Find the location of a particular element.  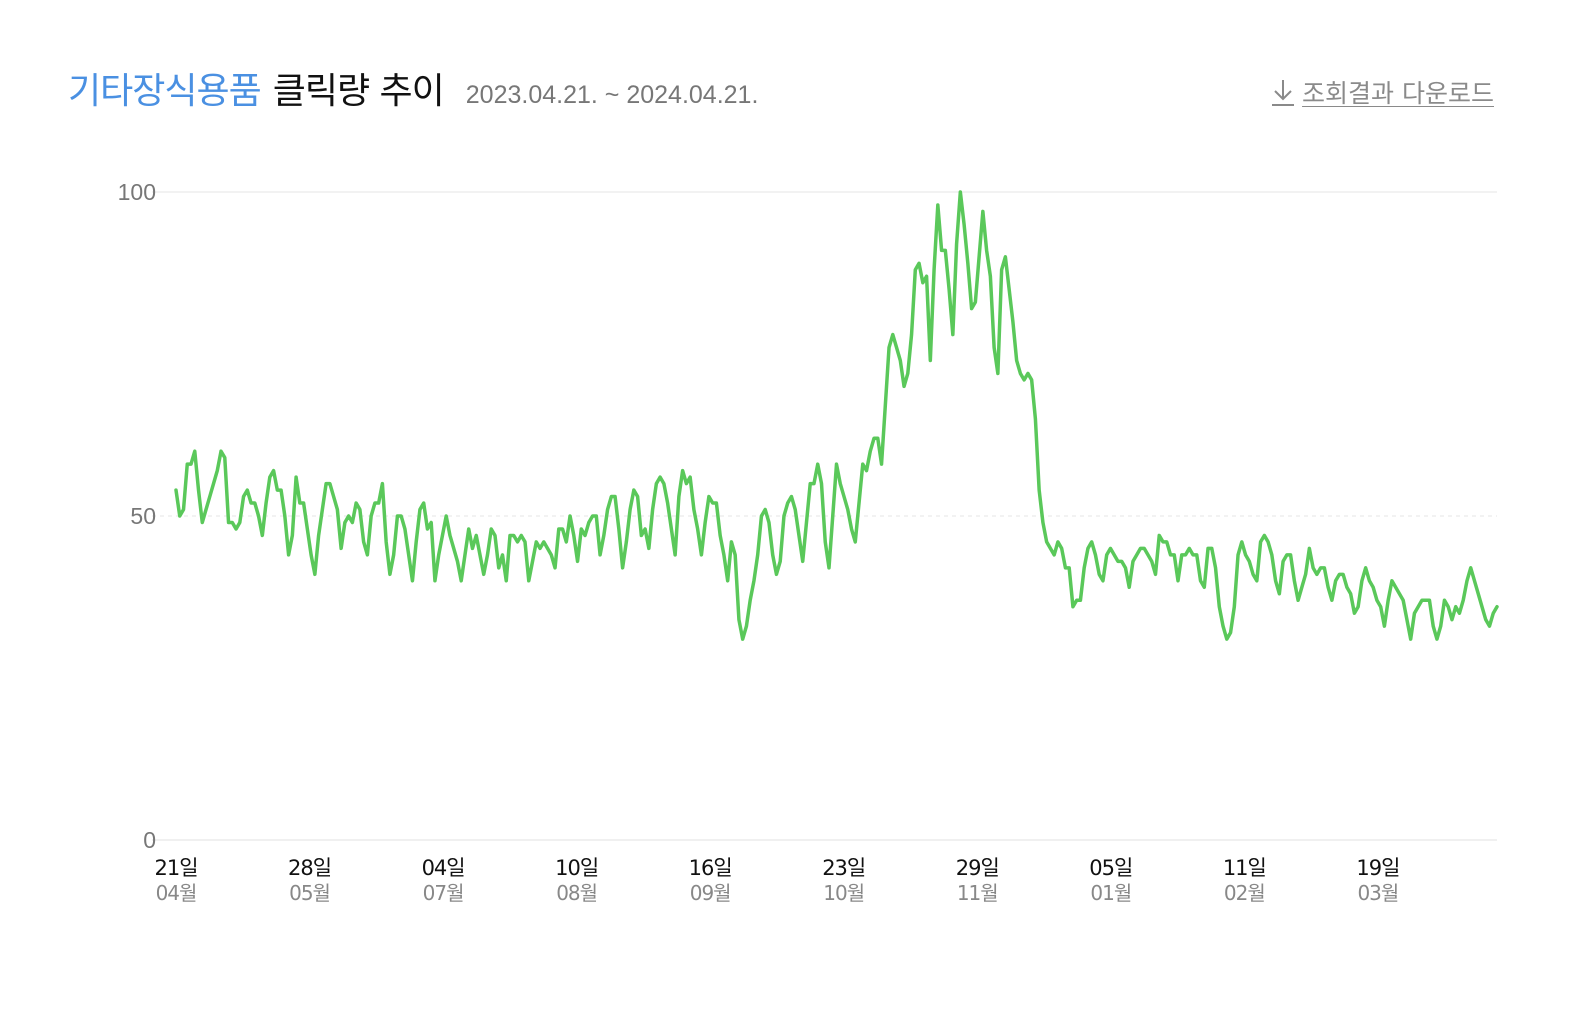

x-tick-day: 11일 is located at coordinates (1244, 868).